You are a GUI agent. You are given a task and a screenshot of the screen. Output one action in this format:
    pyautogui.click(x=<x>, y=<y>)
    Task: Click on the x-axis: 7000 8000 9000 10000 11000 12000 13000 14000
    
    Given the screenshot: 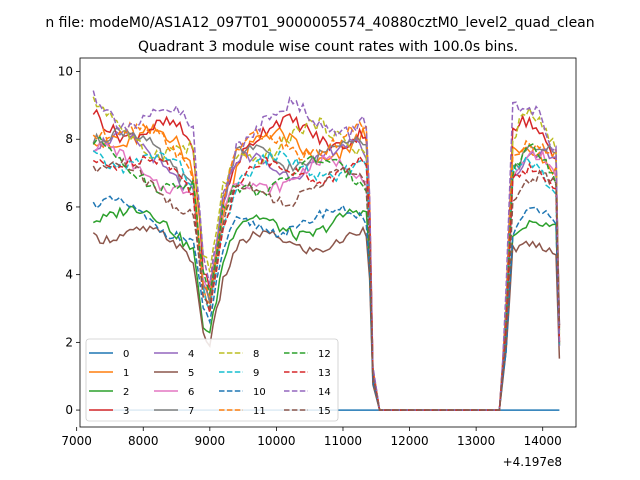 What is the action you would take?
    pyautogui.click(x=311, y=437)
    